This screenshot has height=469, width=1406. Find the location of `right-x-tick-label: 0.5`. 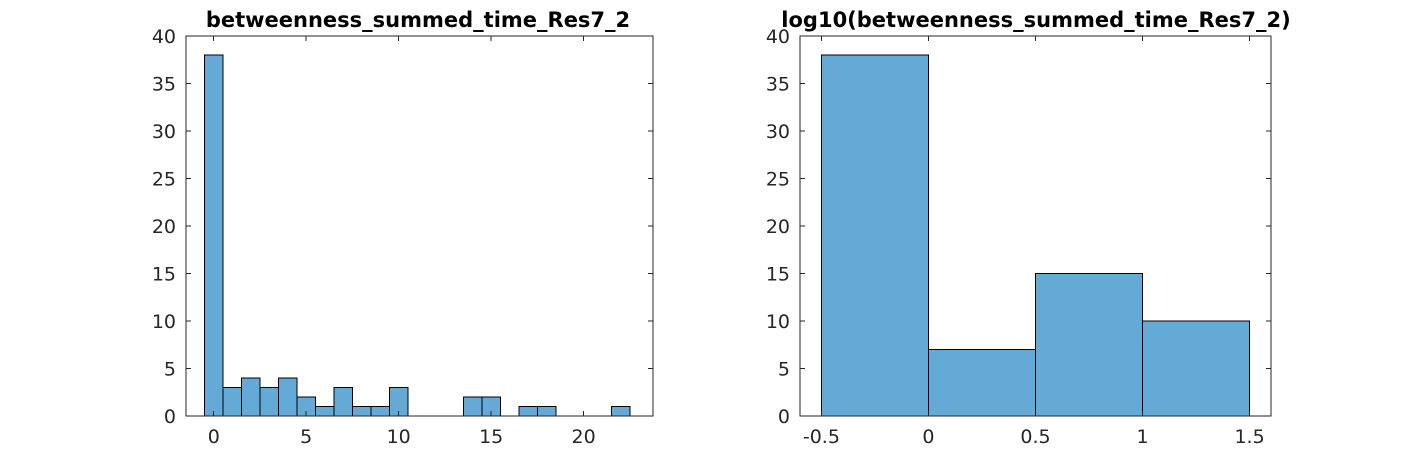

right-x-tick-label: 0.5 is located at coordinates (1035, 437).